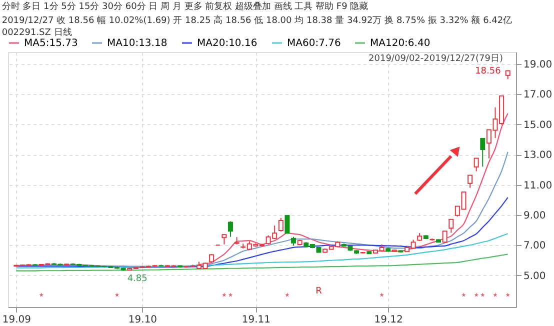  Describe the element at coordinates (538, 95) in the screenshot. I see `y-tick-label: 17.00` at that location.